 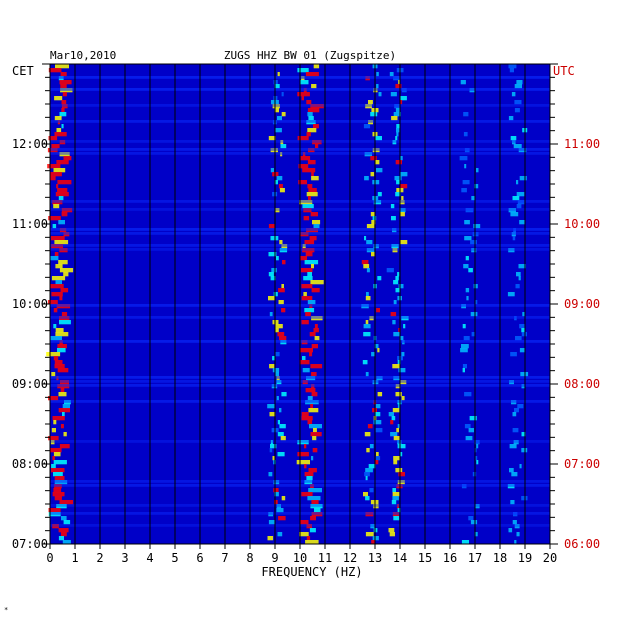 I want to click on x-axis-title: FREQUENCY (HZ), so click(x=311, y=572).